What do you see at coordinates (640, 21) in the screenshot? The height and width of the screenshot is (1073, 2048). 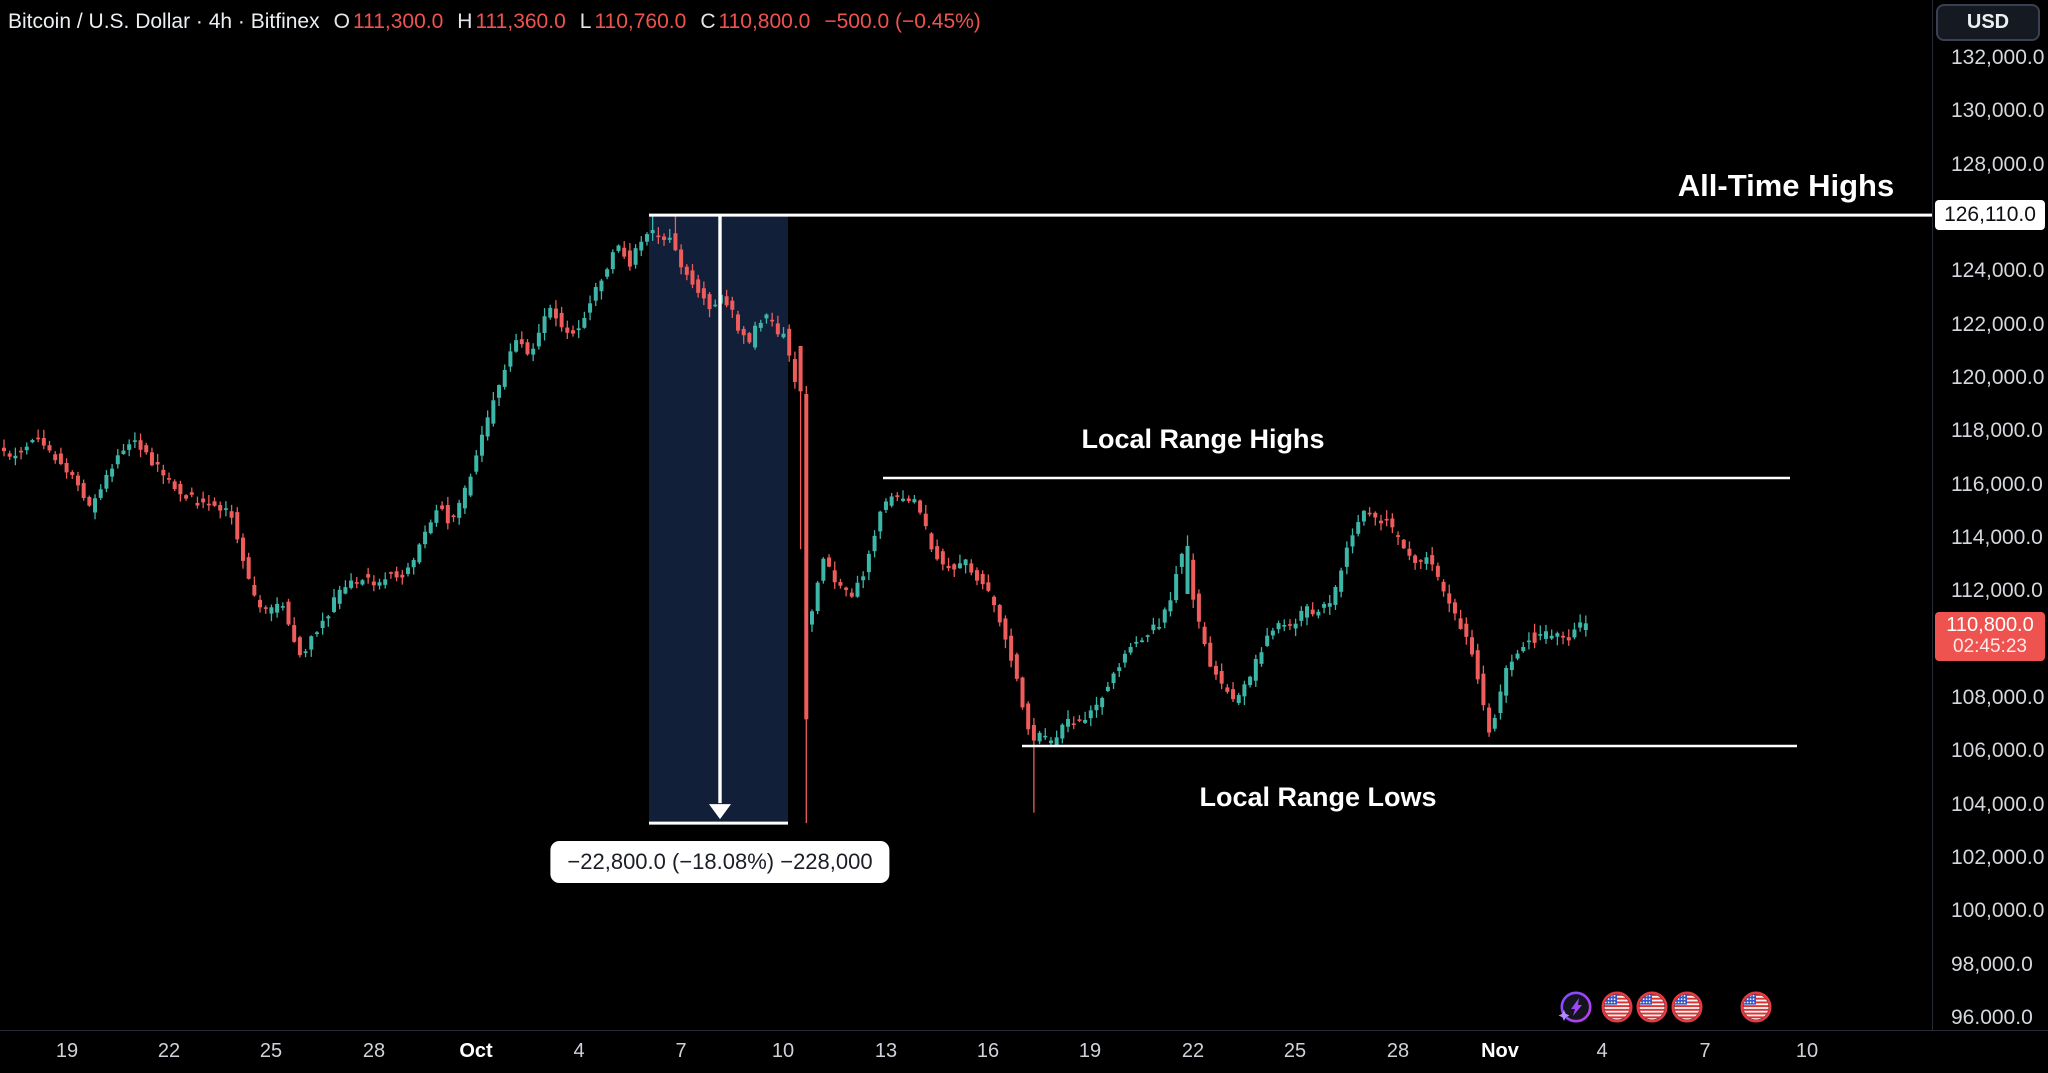 I see `low-value: 110,760.0` at bounding box center [640, 21].